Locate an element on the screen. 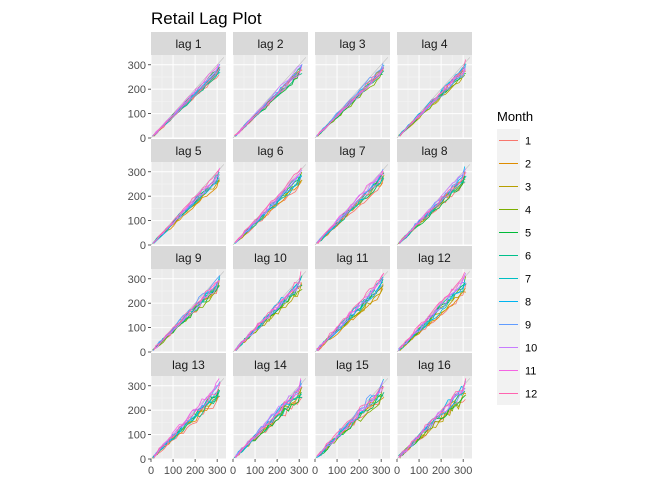 The image size is (672, 480). panel-strip-label: lag 11 is located at coordinates (353, 258).